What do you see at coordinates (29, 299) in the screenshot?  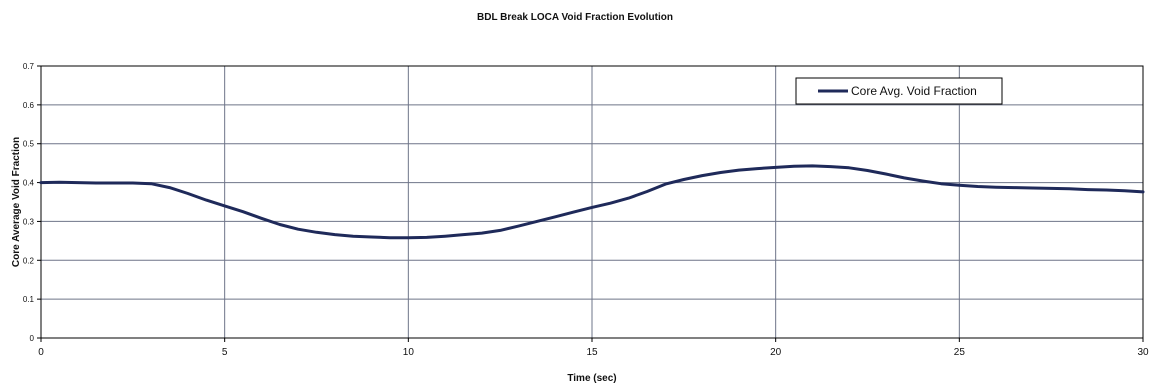 I see `y-tick-label: 0.1` at bounding box center [29, 299].